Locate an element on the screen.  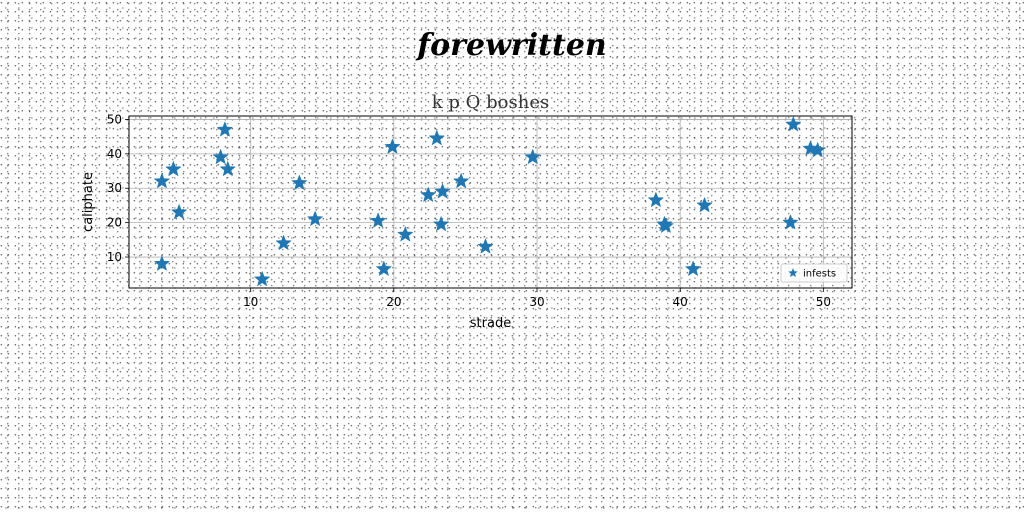
x-tick-label: 40 is located at coordinates (680, 302).